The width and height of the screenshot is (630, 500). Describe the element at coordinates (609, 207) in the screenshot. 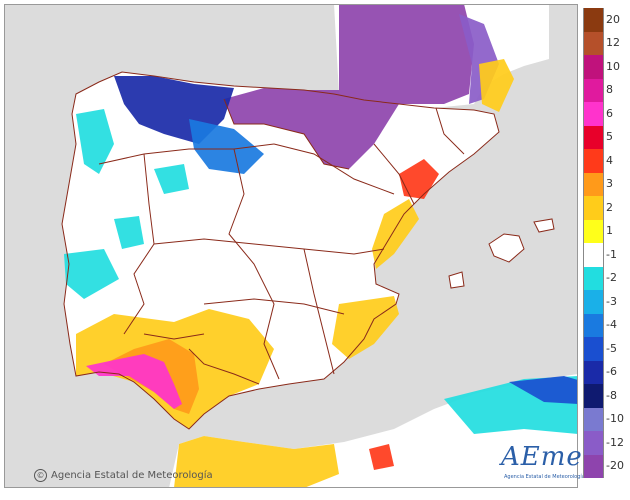

I see `legend-label: 2` at that location.